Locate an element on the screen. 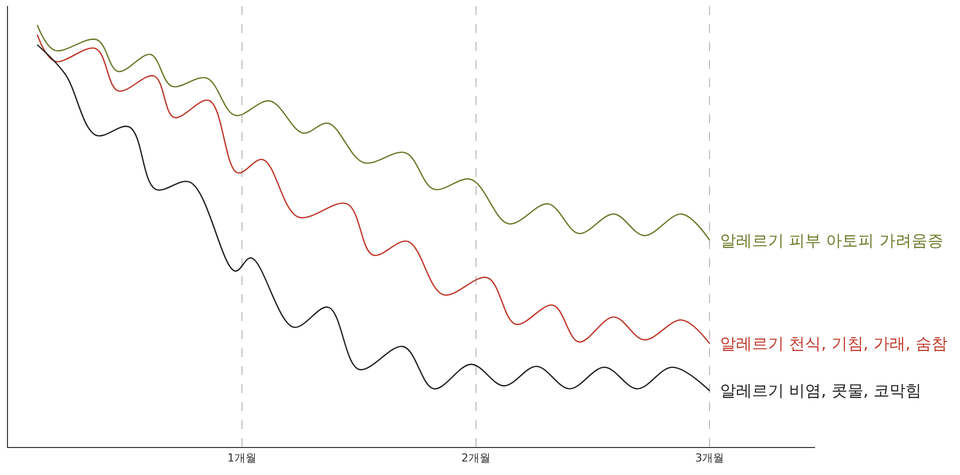 This screenshot has width=960, height=475. series-label: 알레르기 비염, 콧물, 코막힘 is located at coordinates (821, 390).